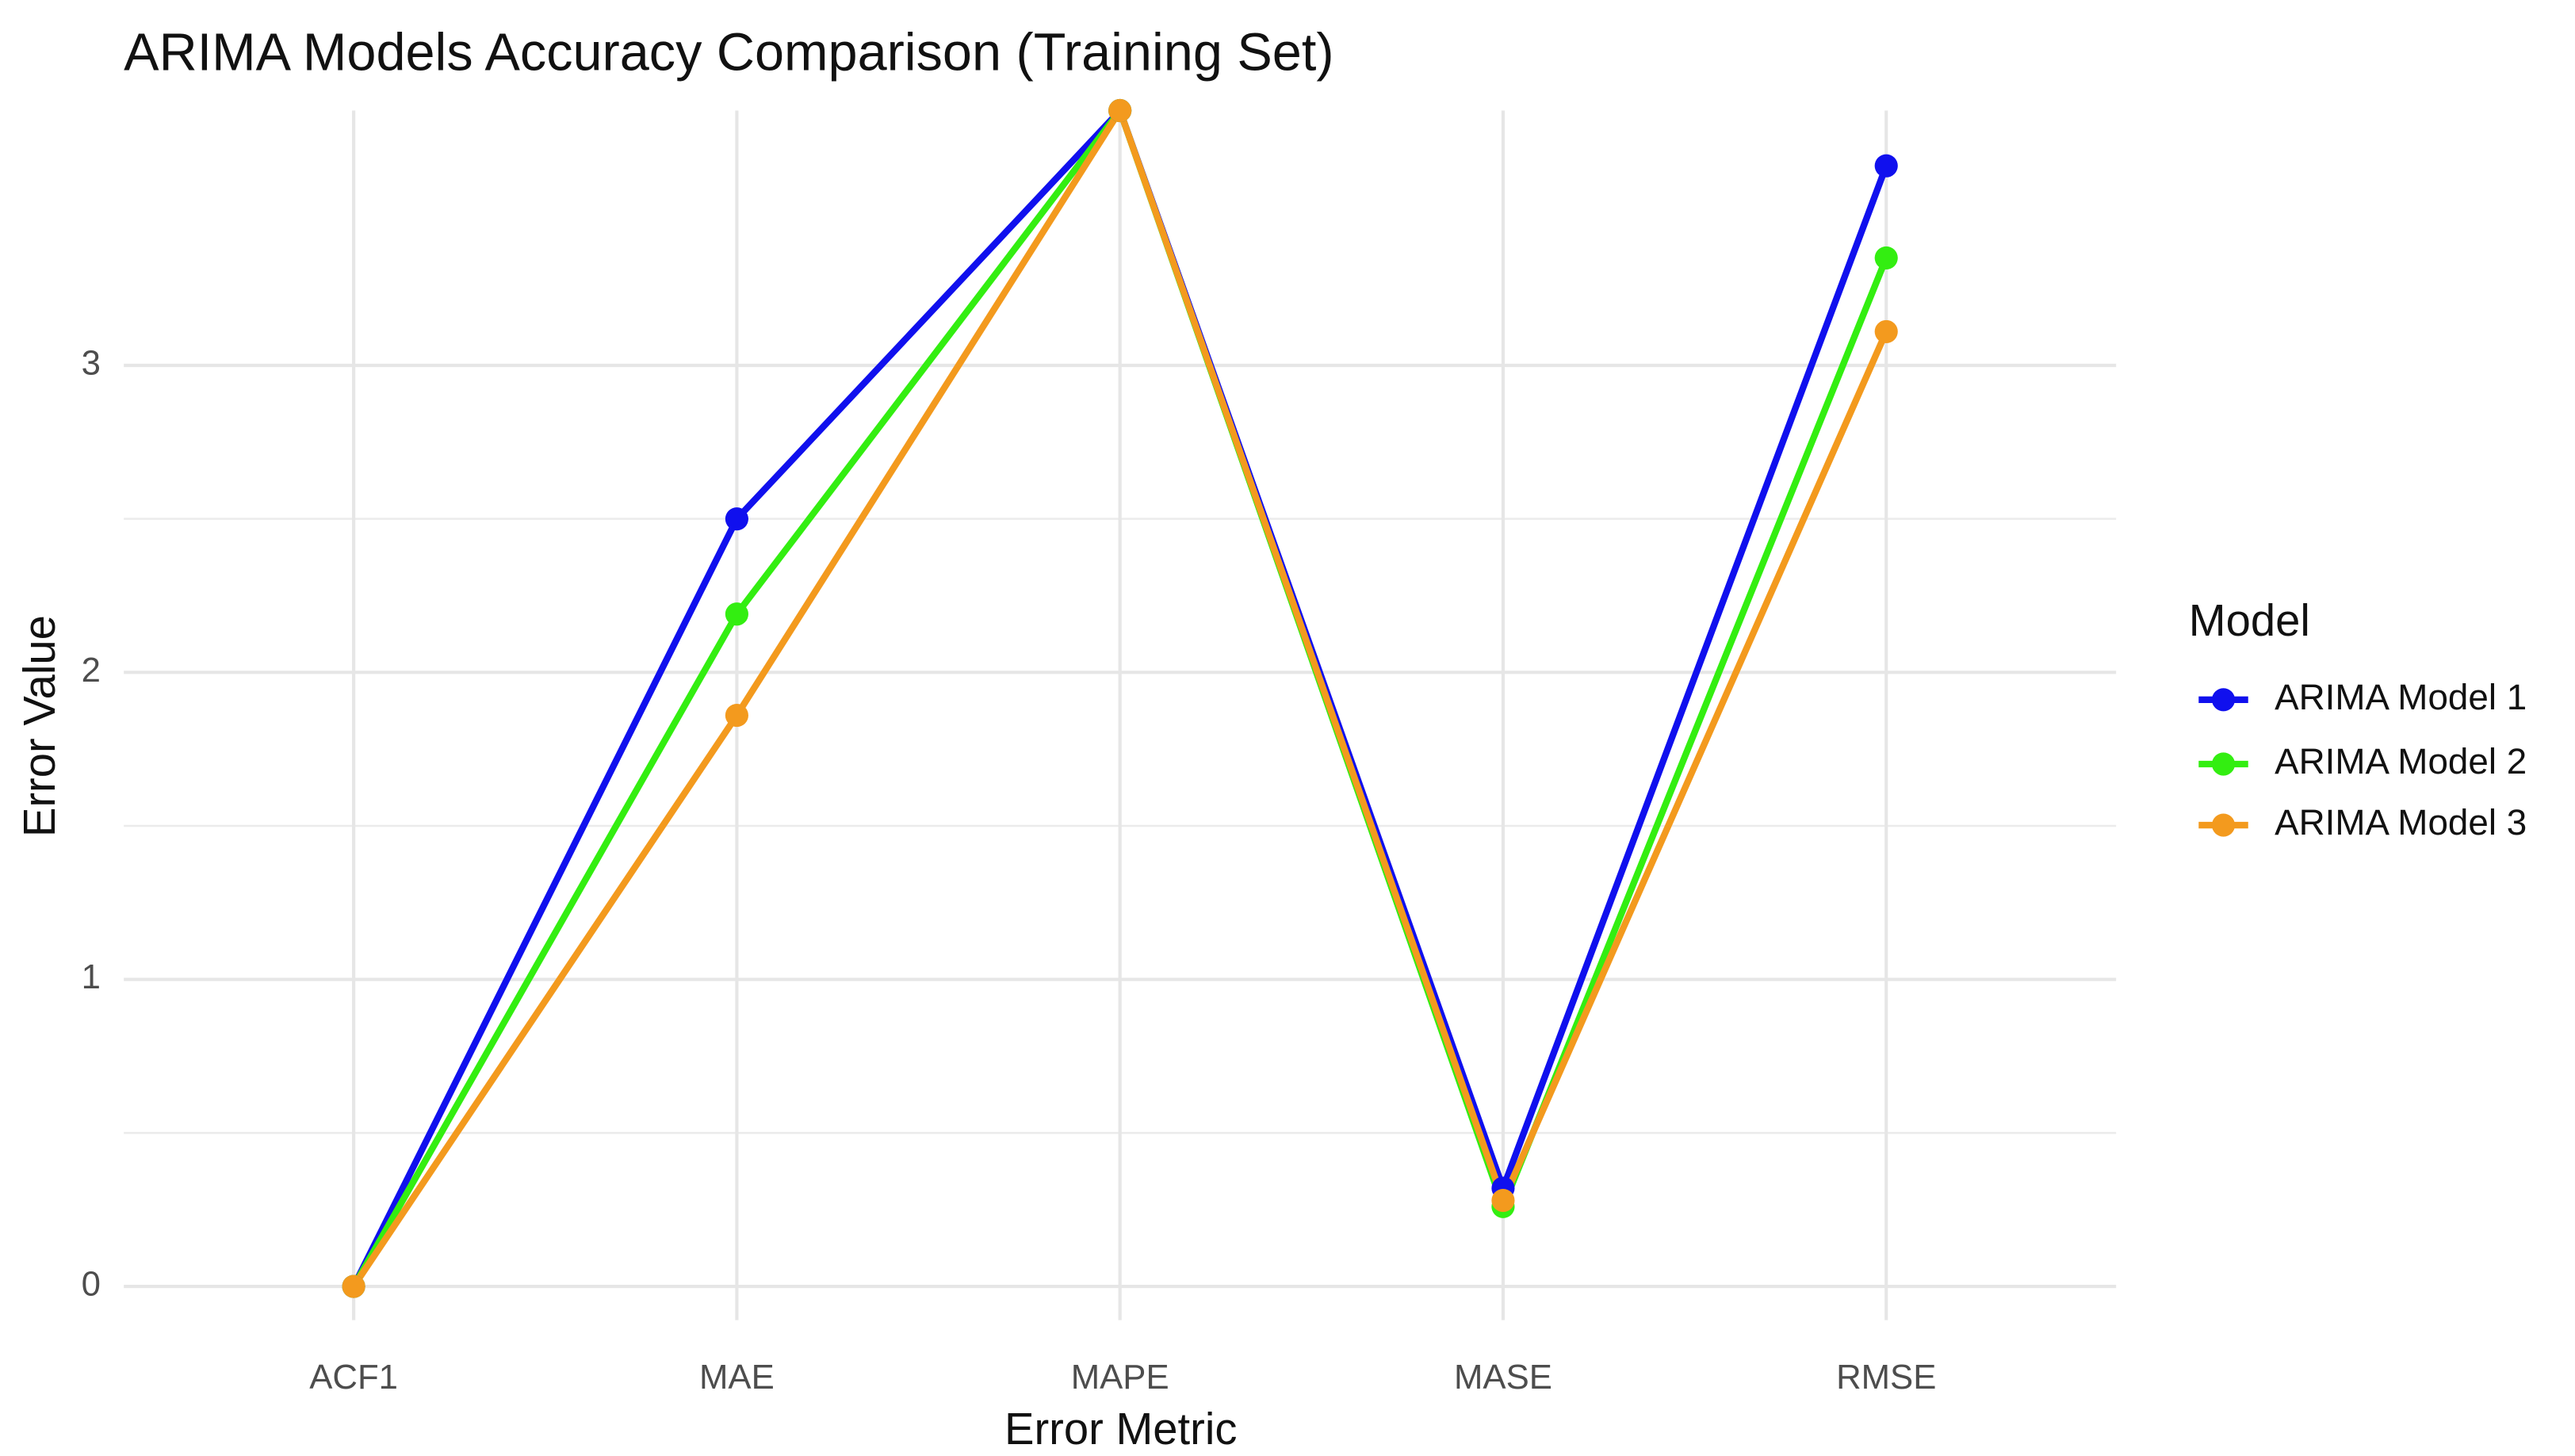  What do you see at coordinates (2401, 822) in the screenshot?
I see `legend-label: ARIMA Model 3` at bounding box center [2401, 822].